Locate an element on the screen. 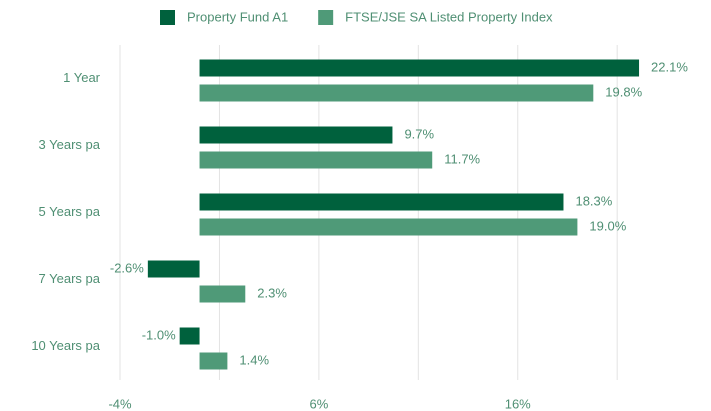 This screenshot has width=711, height=411. y-tick-label: 5 Years pa is located at coordinates (70, 211).